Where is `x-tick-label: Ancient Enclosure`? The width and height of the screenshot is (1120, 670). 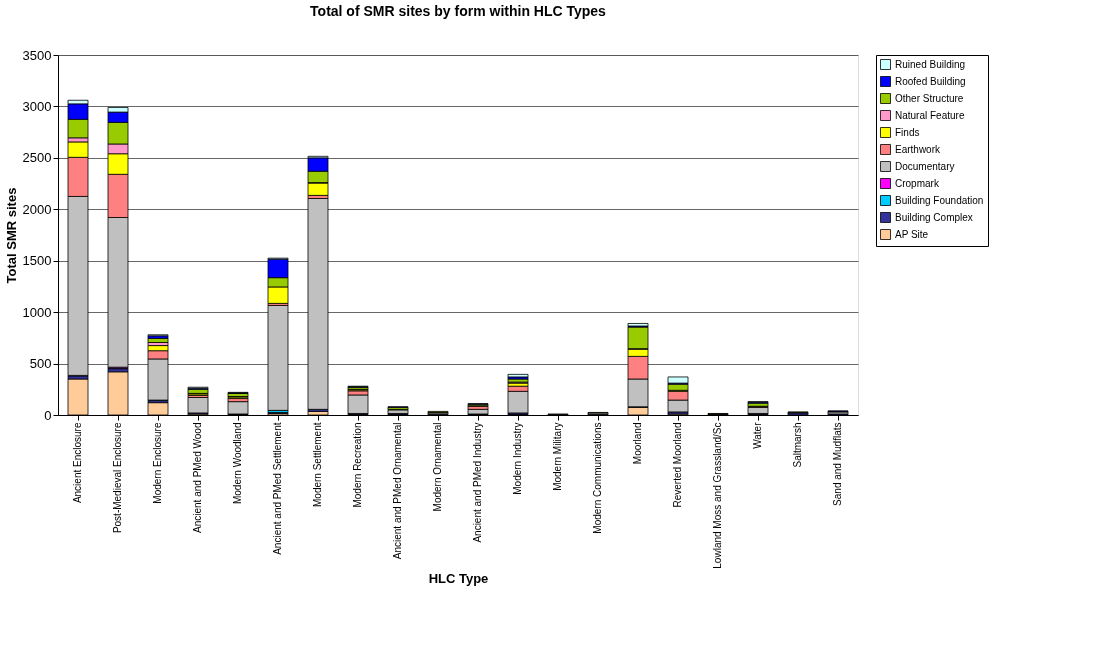
x-tick-label: Ancient Enclosure is located at coordinates (77, 463).